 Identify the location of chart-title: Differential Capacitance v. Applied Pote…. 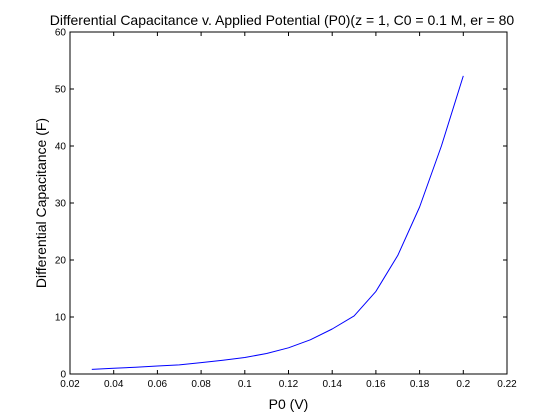
(282, 20).